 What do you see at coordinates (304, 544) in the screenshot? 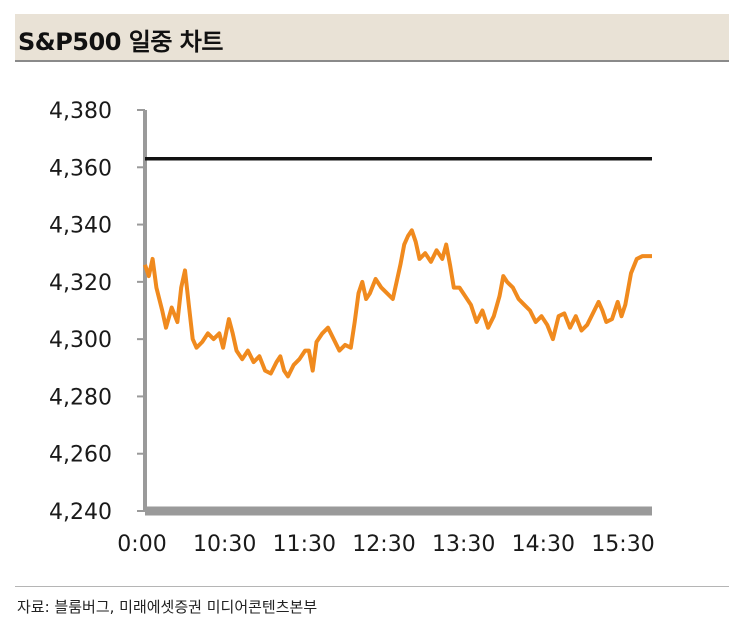
I see `x-tick-label: 11:30` at bounding box center [304, 544].